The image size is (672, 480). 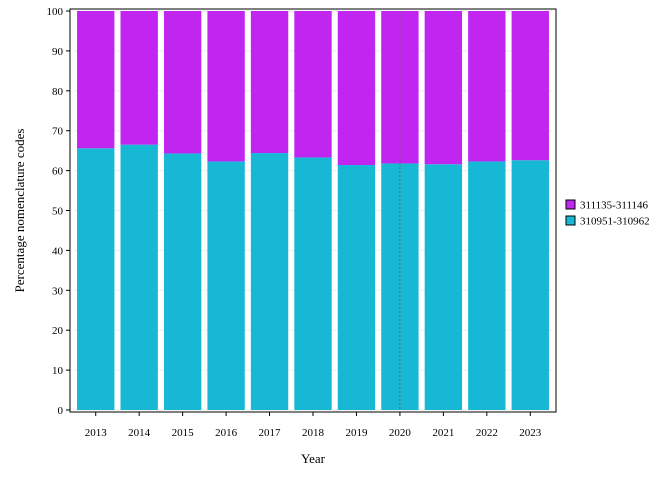 I want to click on x-tick-label: 2015, so click(x=183, y=433).